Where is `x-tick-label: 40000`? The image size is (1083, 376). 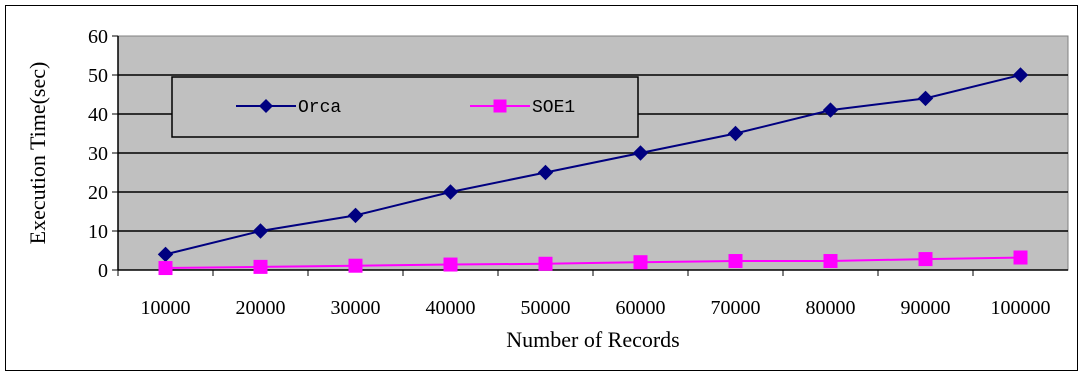
x-tick-label: 40000 is located at coordinates (451, 308).